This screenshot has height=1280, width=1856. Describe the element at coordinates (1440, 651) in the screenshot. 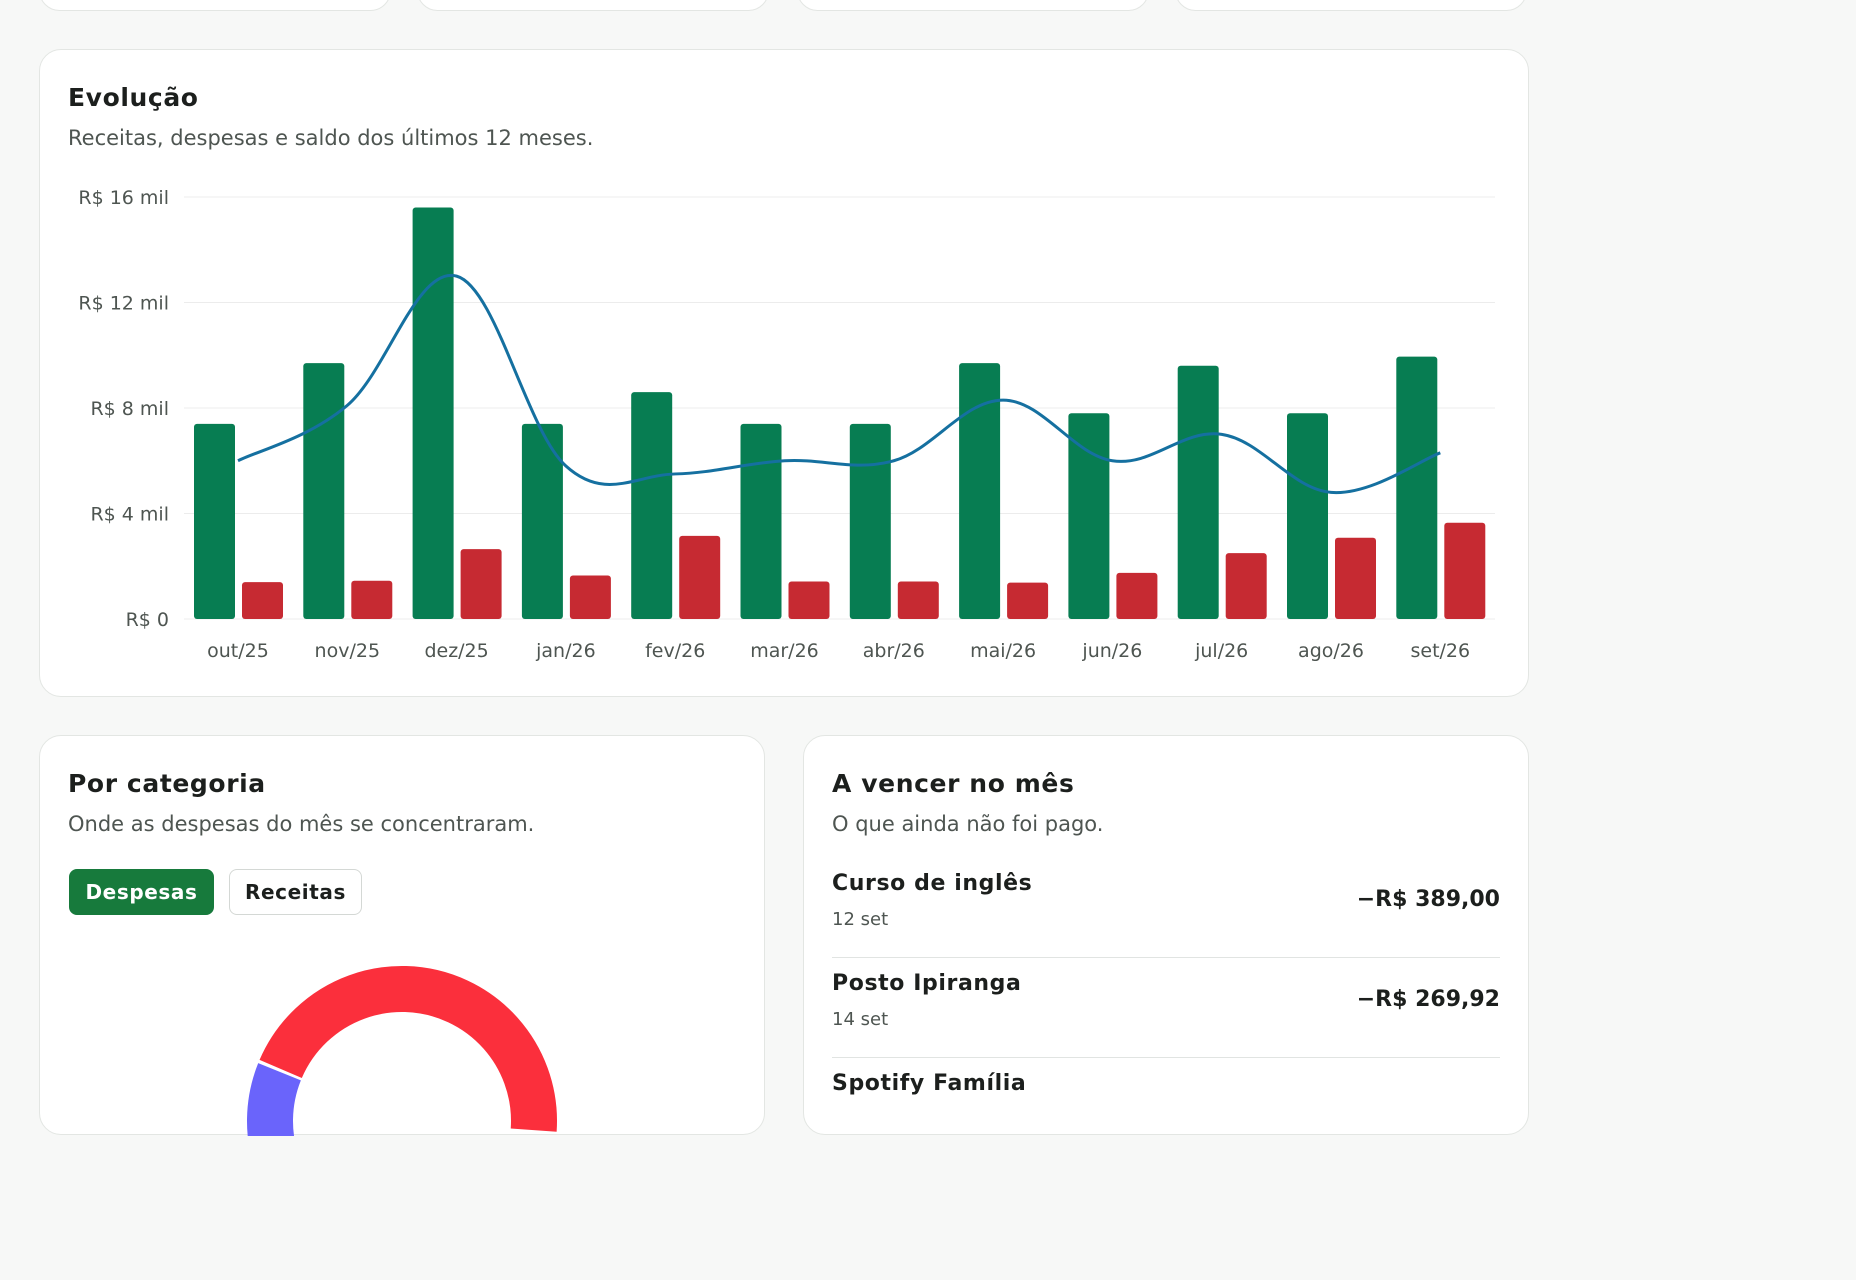

I see `x-tick-label: set/26` at that location.